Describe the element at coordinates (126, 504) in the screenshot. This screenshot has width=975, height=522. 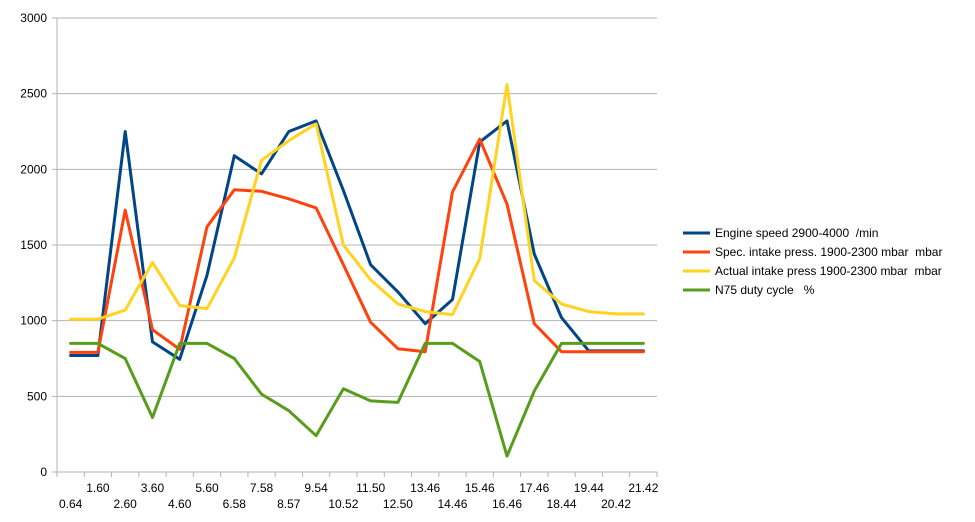
I see `x-tick-label: 2.60` at that location.